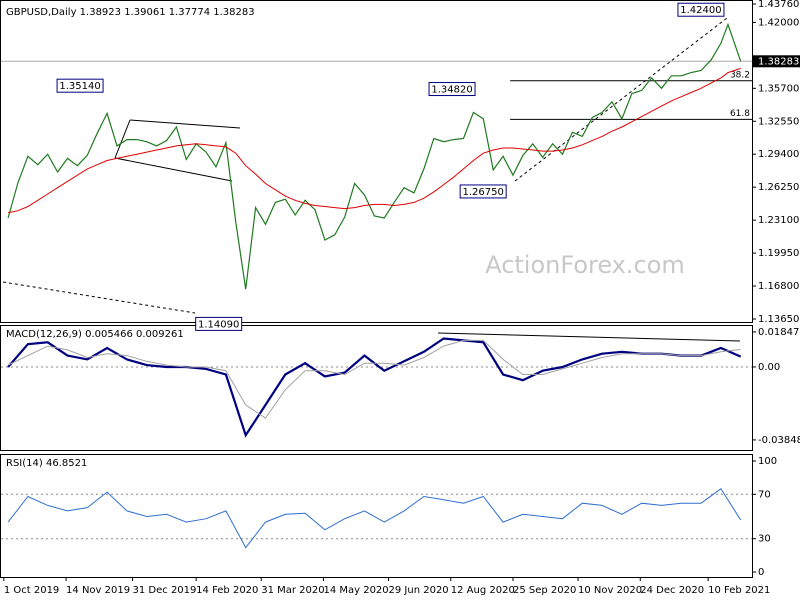 This screenshot has width=800, height=600. I want to click on annotation-label: 1.14090, so click(218, 324).